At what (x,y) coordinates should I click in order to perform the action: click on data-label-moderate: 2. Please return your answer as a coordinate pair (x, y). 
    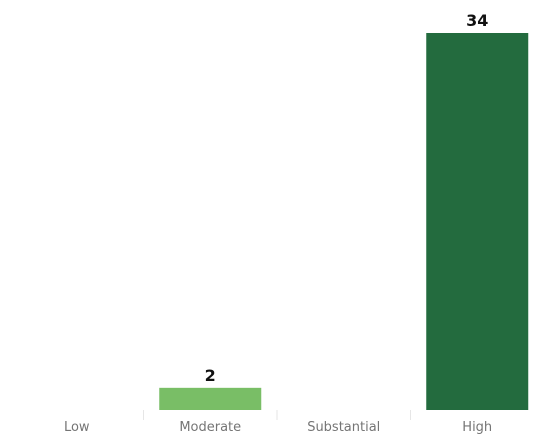
    Looking at the image, I should click on (210, 375).